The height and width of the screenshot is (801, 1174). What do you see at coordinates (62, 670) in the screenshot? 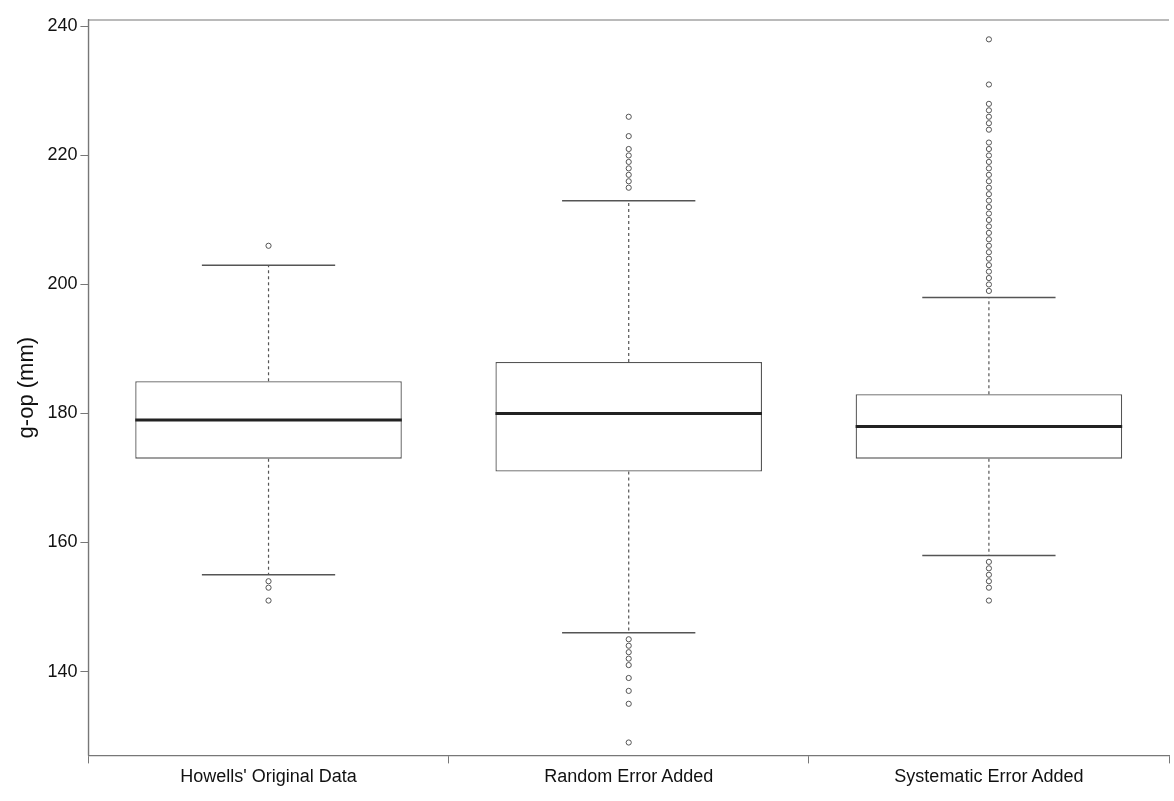
I see `y-tick-label: 140` at bounding box center [62, 670].